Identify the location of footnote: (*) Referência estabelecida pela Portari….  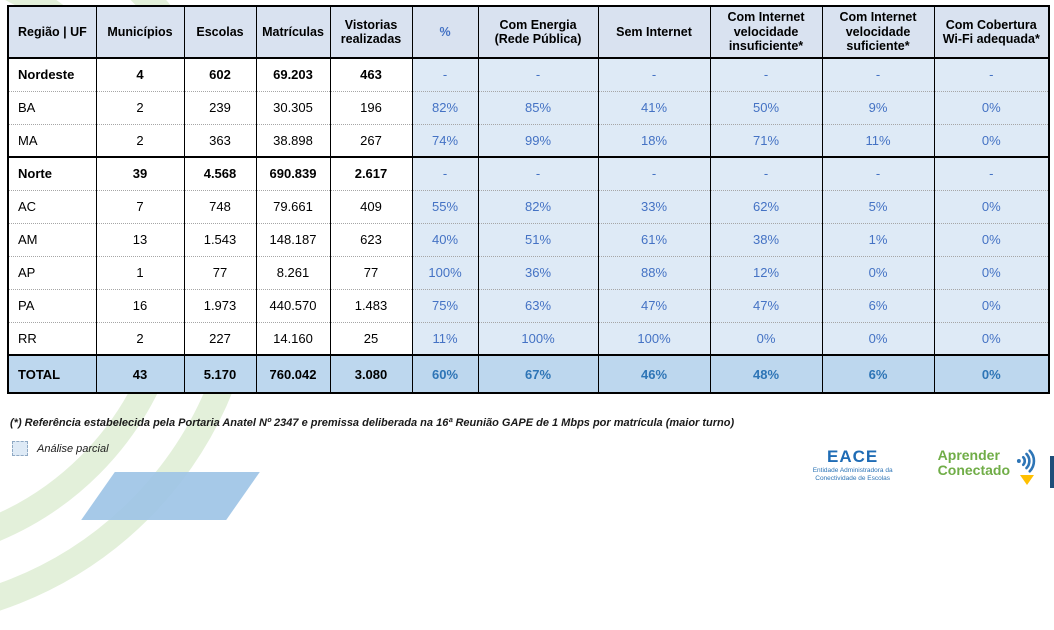
(372, 423).